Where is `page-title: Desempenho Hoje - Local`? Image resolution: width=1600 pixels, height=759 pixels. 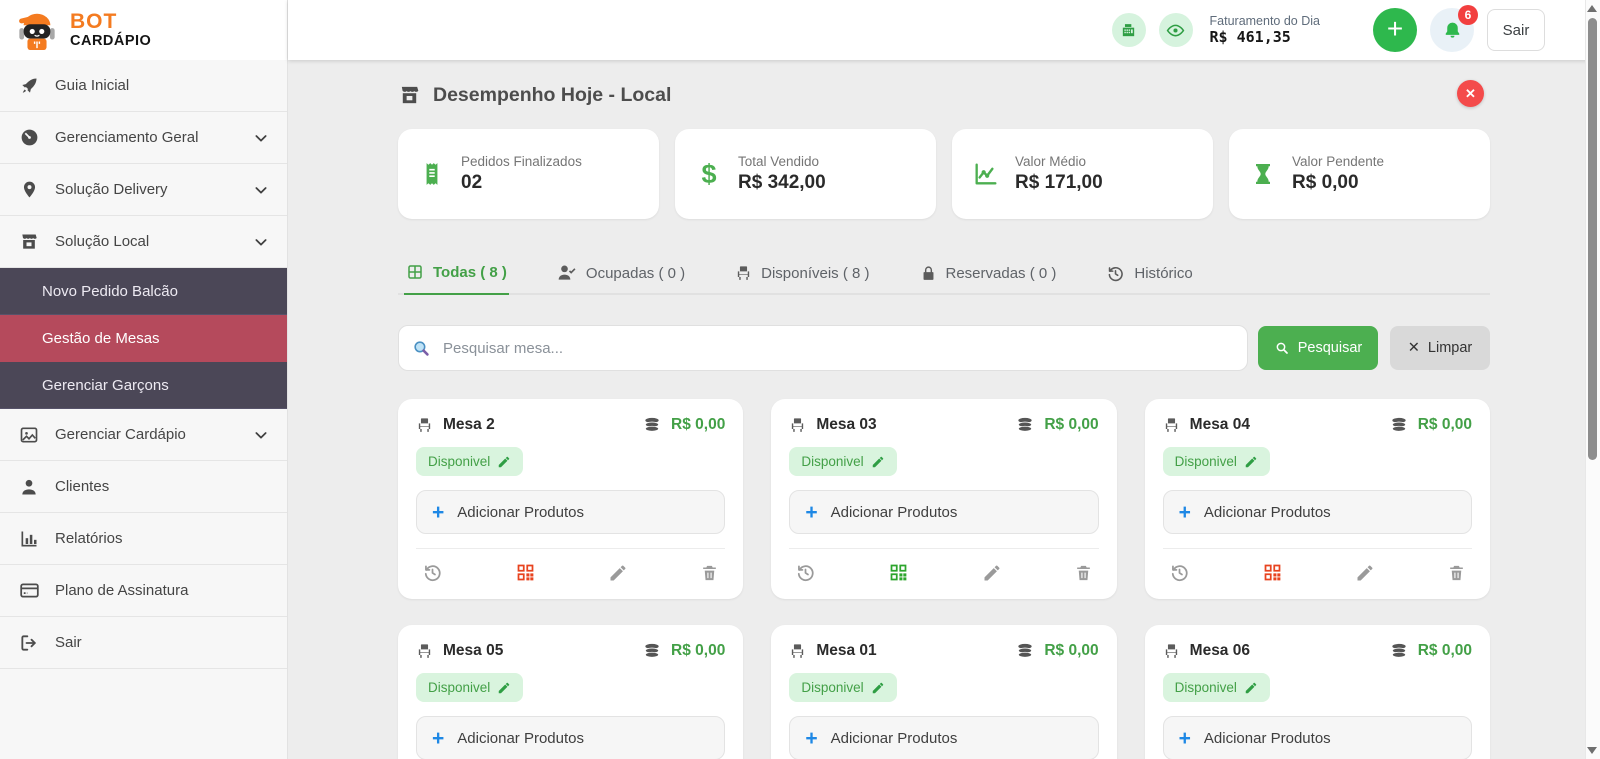
page-title: Desempenho Hoje - Local is located at coordinates (552, 95).